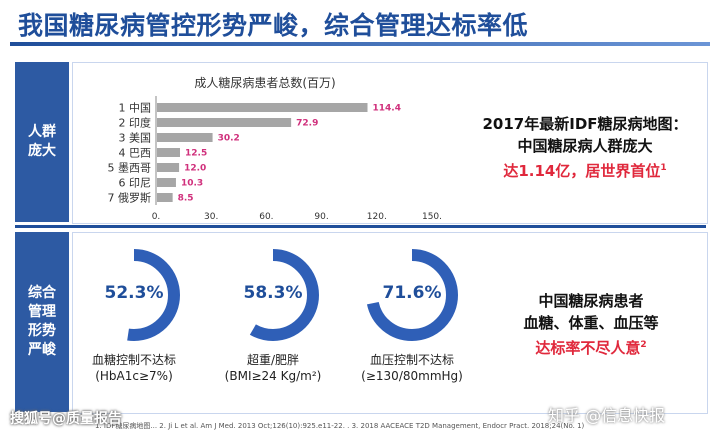 The image size is (720, 439). I want to click on idf-summary: 2017年最新IDF糖尿病地图： 中国糖尿病人群庞大 达1.14亿，居世界首位1, so click(585, 147).